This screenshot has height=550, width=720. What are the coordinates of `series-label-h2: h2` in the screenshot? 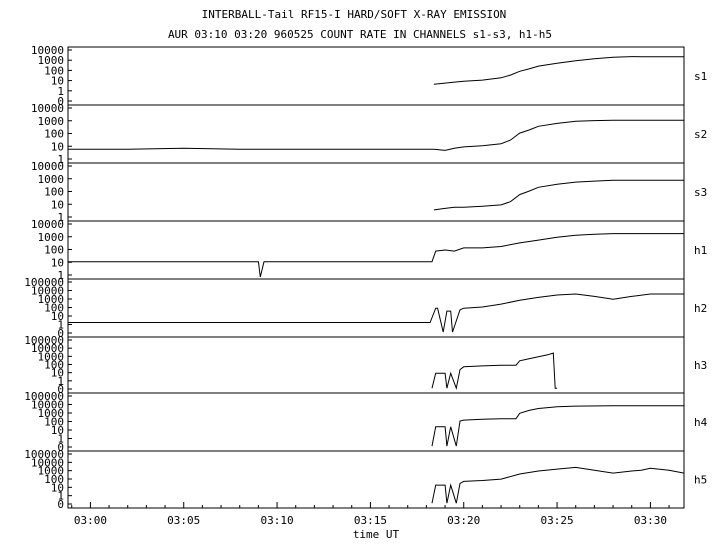 It's located at (700, 308).